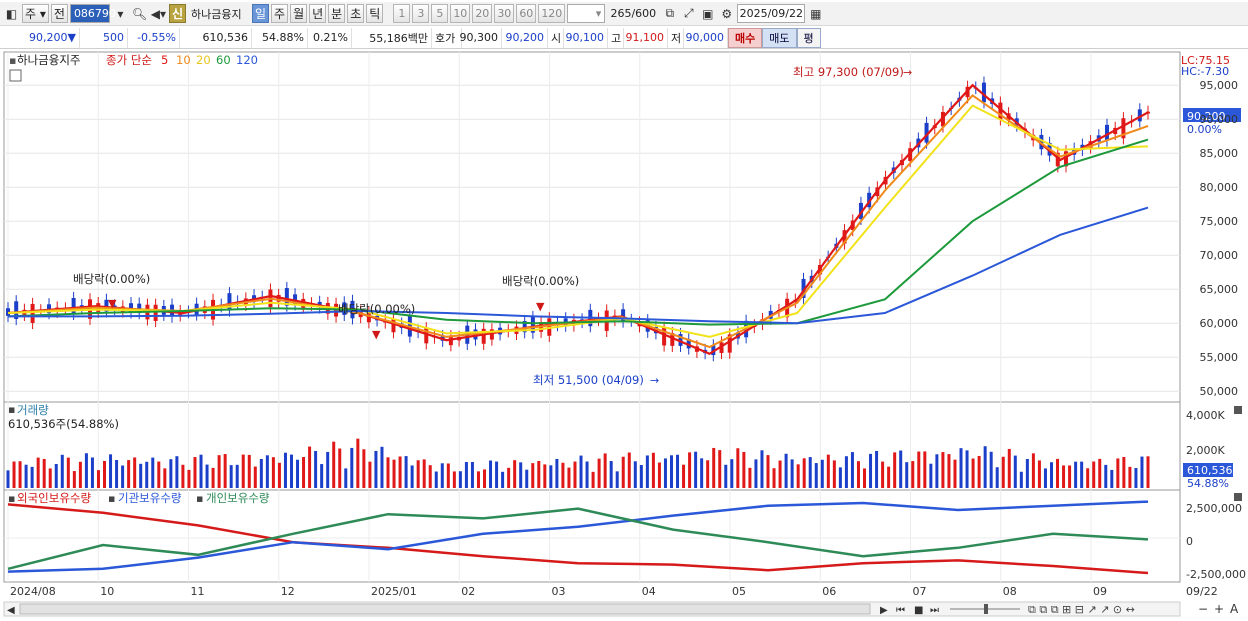  Describe the element at coordinates (1219, 609) in the screenshot. I see `zoom-in-icon: +` at that location.